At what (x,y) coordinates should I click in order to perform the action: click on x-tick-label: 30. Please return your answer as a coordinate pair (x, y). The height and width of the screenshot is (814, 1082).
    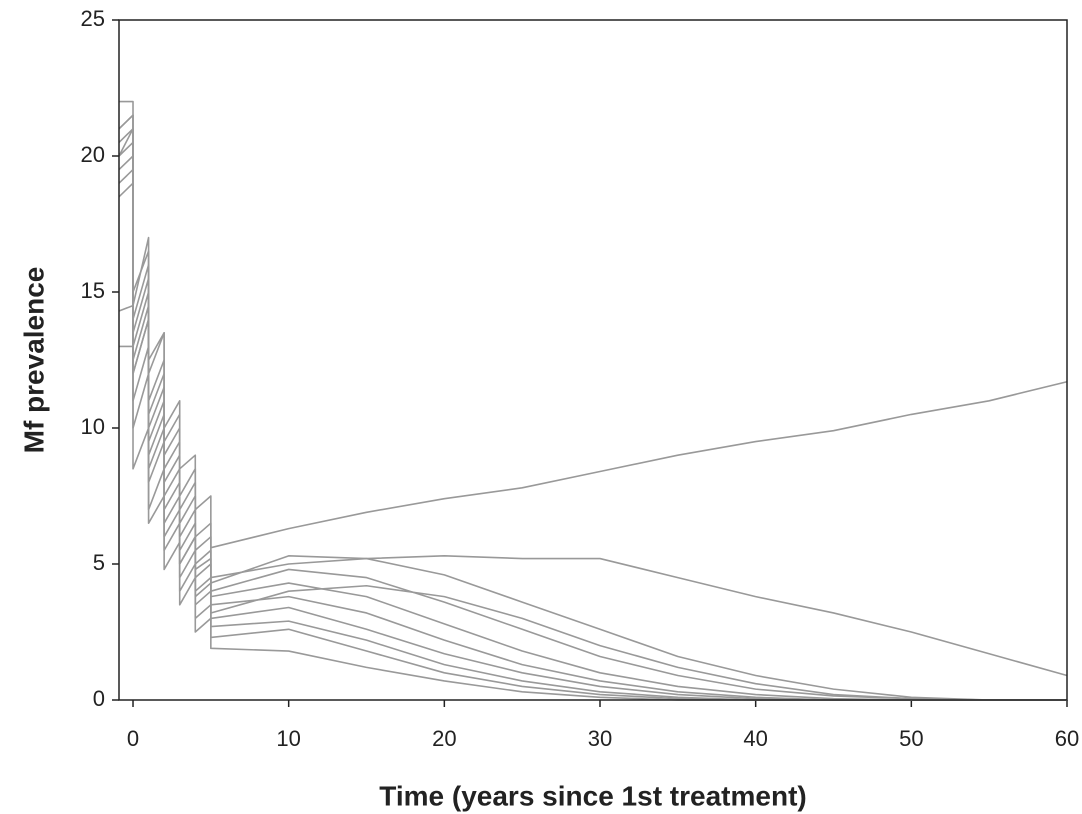
    Looking at the image, I should click on (600, 738).